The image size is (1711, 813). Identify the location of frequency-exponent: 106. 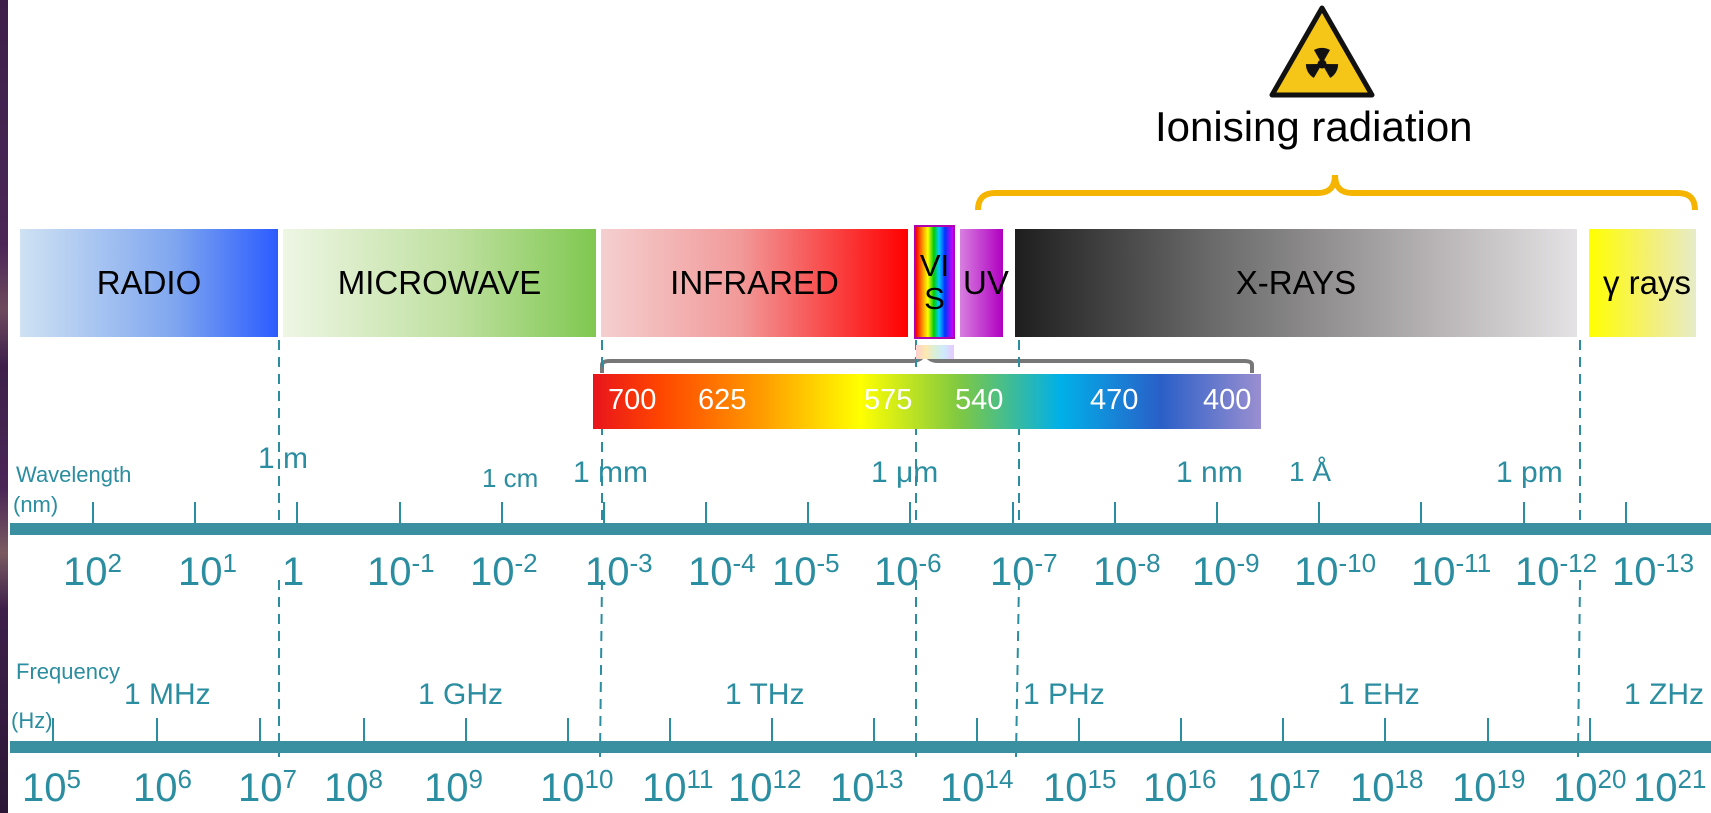
(162, 787).